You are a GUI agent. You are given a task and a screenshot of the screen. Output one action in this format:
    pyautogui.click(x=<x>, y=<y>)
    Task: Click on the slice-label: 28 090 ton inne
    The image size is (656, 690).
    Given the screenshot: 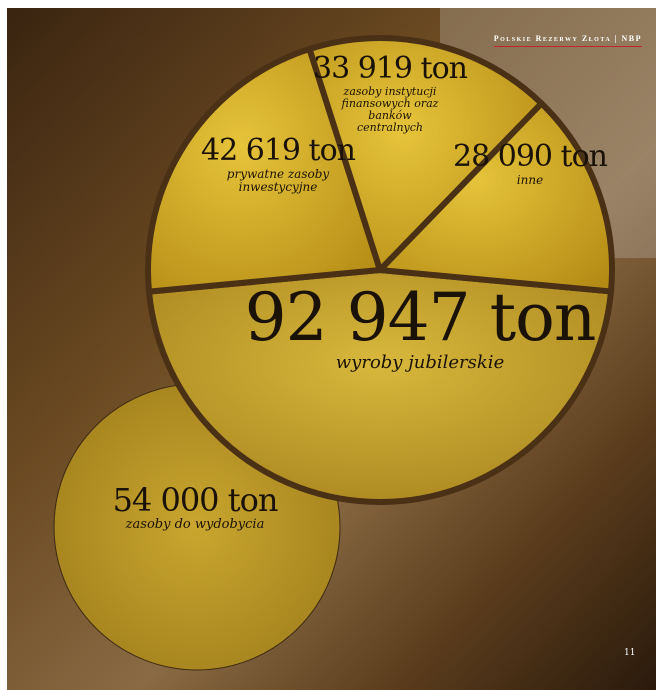 What is the action you would take?
    pyautogui.click(x=530, y=163)
    